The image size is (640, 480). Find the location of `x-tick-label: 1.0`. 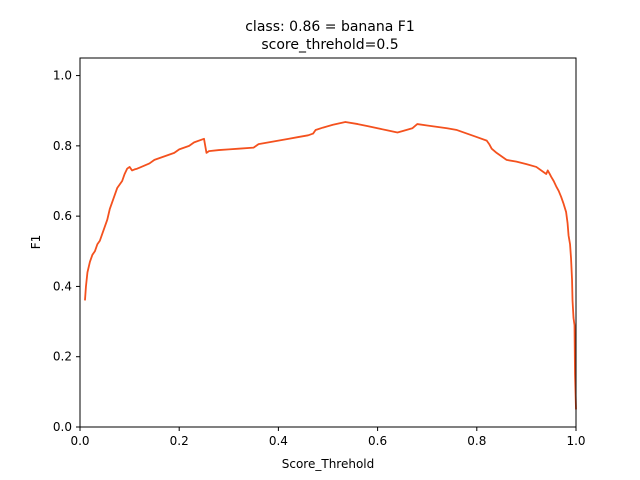

x-tick-label: 1.0 is located at coordinates (575, 441).